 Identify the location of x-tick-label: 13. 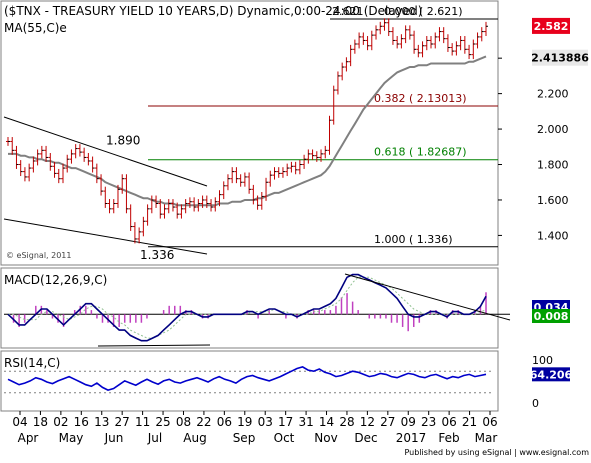
(101, 422).